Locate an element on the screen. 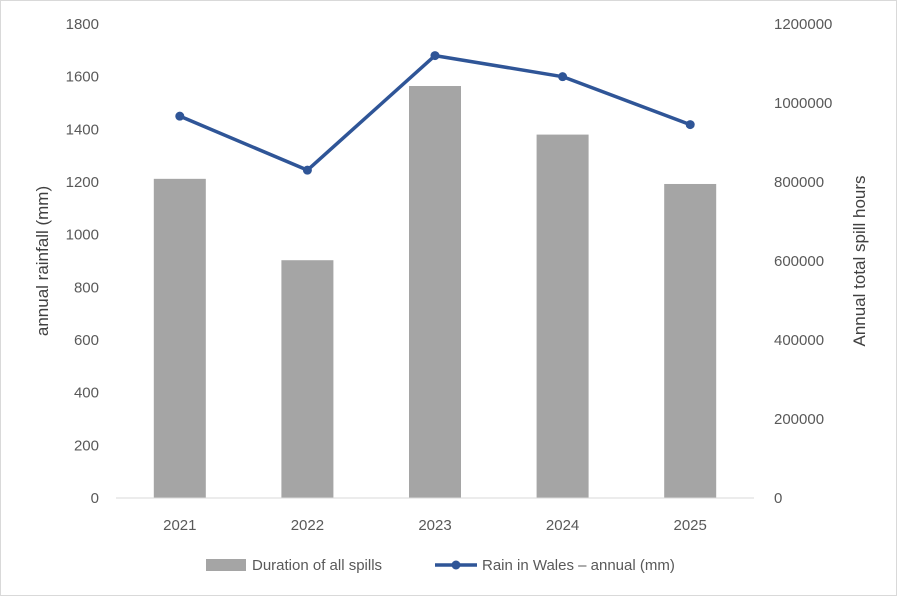  x-tick-label: 2022 is located at coordinates (307, 525).